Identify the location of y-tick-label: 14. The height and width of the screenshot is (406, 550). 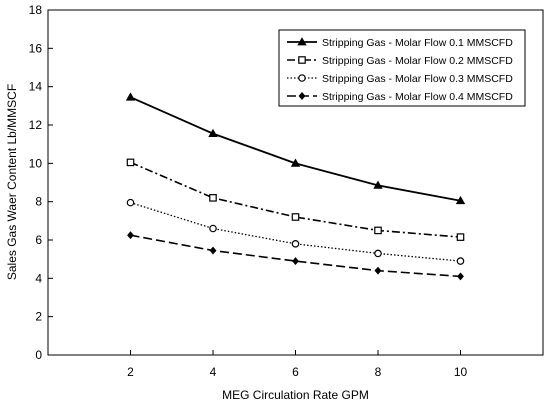
(36, 87).